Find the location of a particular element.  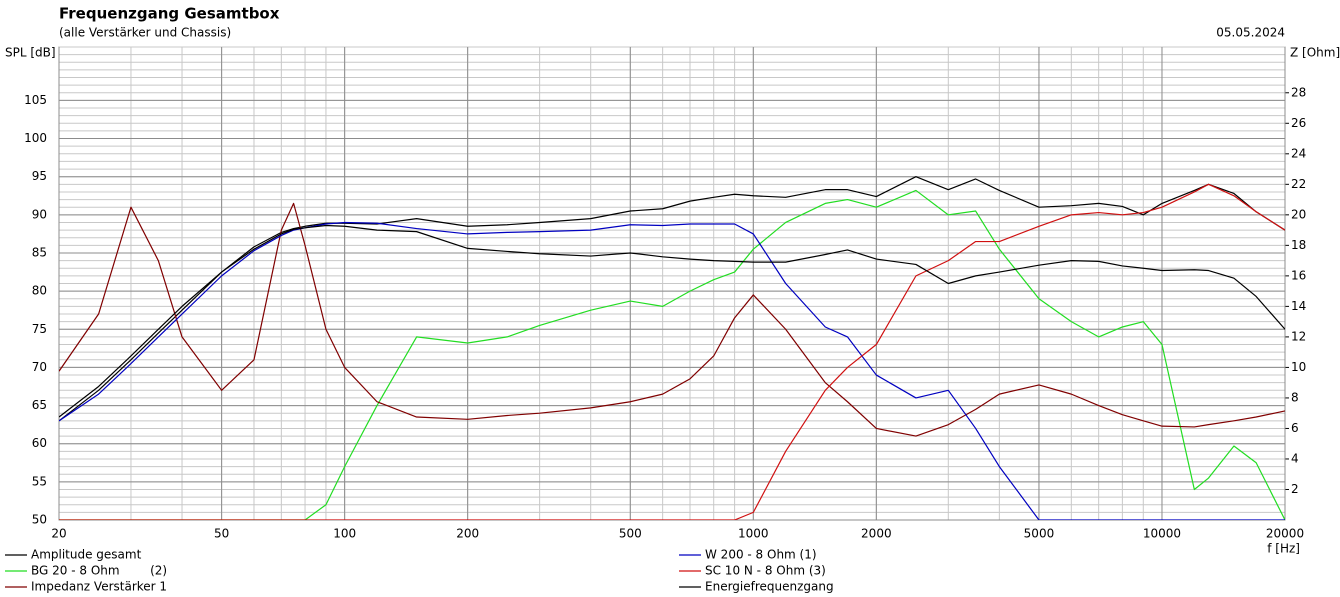

x-tick-label: 2000 is located at coordinates (876, 534).